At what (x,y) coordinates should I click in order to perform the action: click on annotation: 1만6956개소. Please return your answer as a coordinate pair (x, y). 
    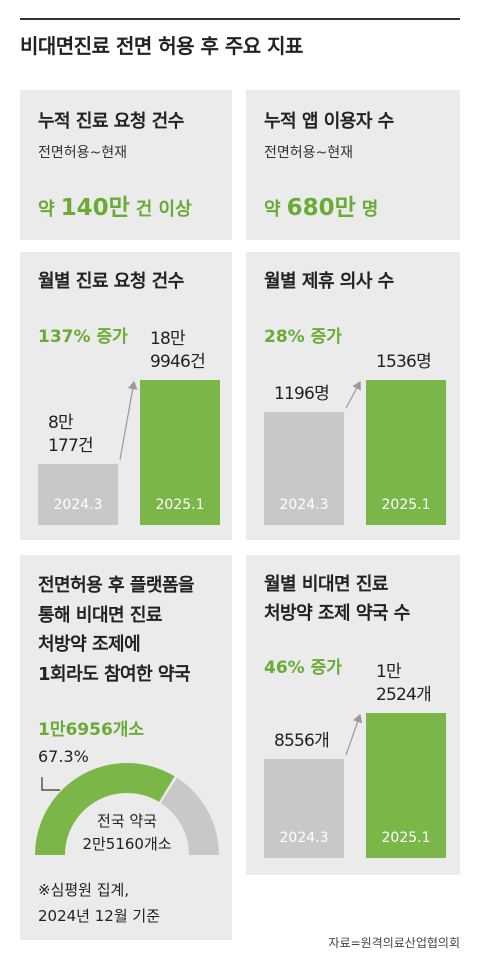
    Looking at the image, I should click on (91, 730).